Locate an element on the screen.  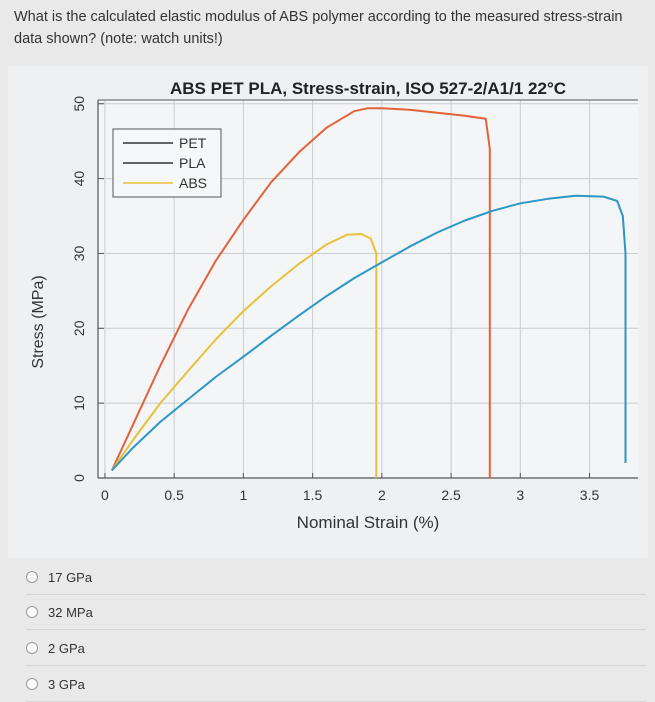
option-2-gpa: 2 GPa is located at coordinates (336, 648).